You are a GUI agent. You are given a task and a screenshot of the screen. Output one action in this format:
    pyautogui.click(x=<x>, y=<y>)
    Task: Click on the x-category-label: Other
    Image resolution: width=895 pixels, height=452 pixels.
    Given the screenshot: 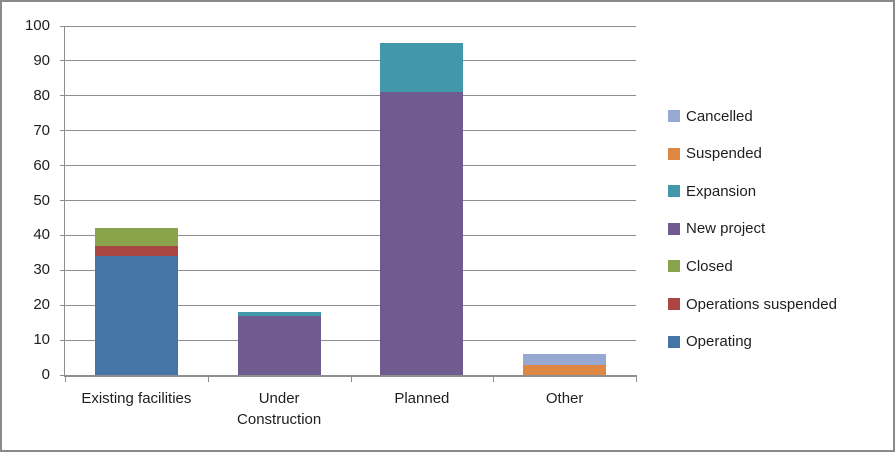 What is the action you would take?
    pyautogui.click(x=564, y=398)
    